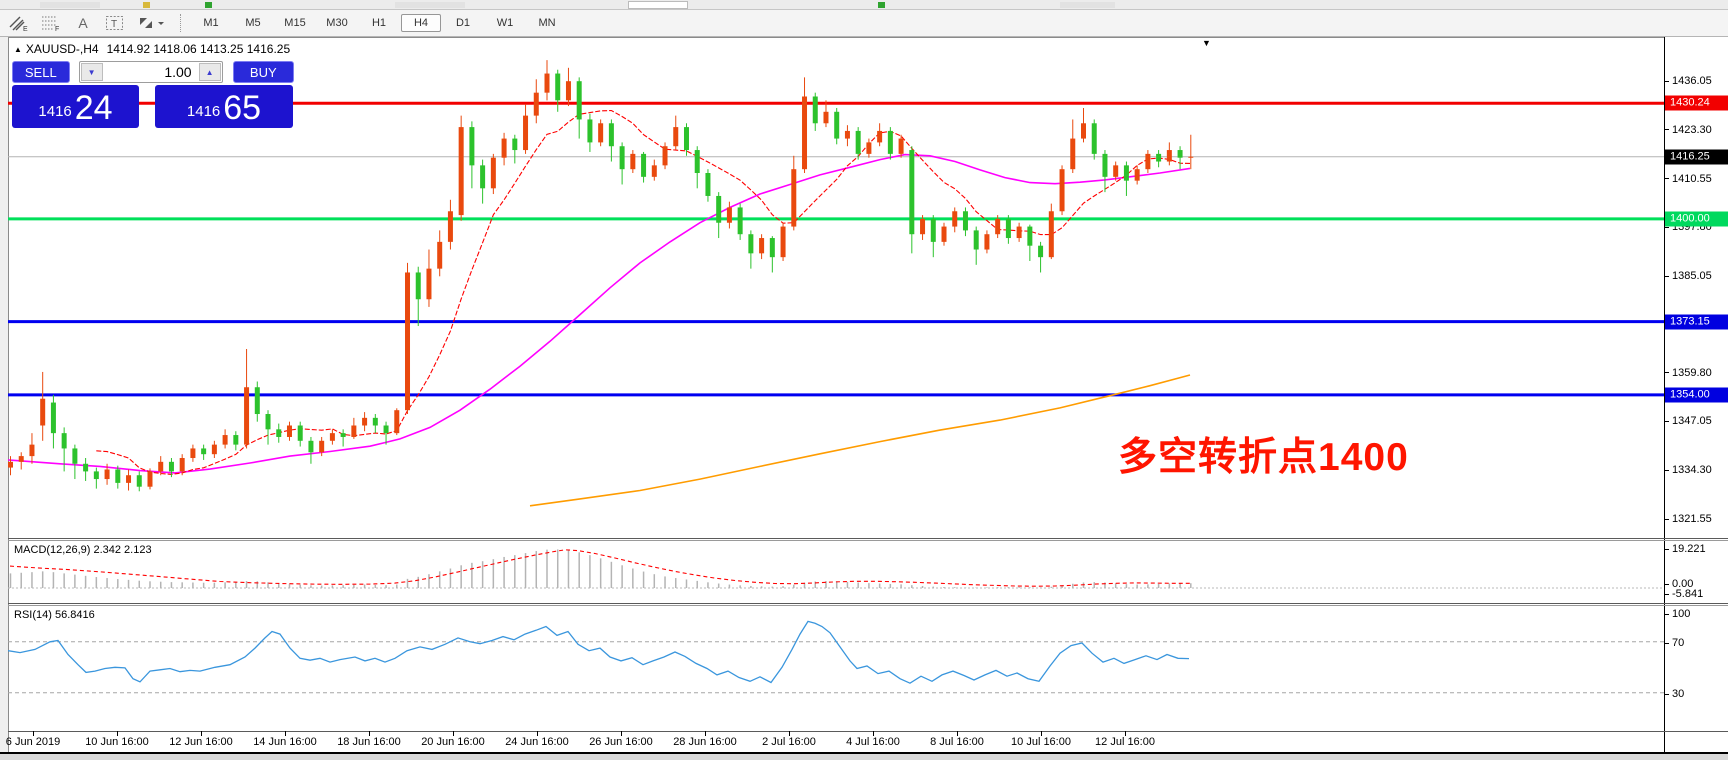 Image resolution: width=1728 pixels, height=760 pixels. What do you see at coordinates (253, 23) in the screenshot?
I see `timeframe-button-m5: M5` at bounding box center [253, 23].